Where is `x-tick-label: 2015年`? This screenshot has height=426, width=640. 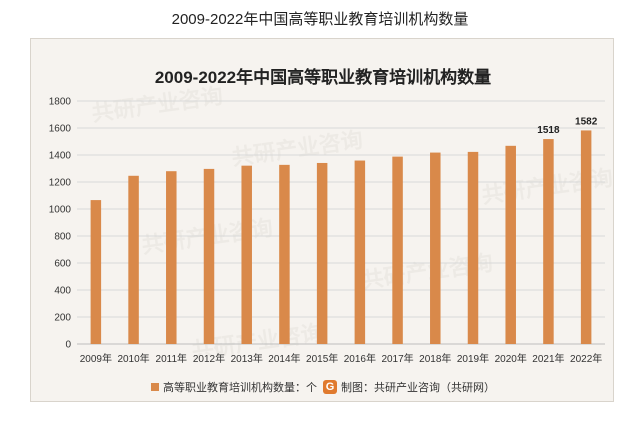 x-tick-label: 2015年 is located at coordinates (322, 358).